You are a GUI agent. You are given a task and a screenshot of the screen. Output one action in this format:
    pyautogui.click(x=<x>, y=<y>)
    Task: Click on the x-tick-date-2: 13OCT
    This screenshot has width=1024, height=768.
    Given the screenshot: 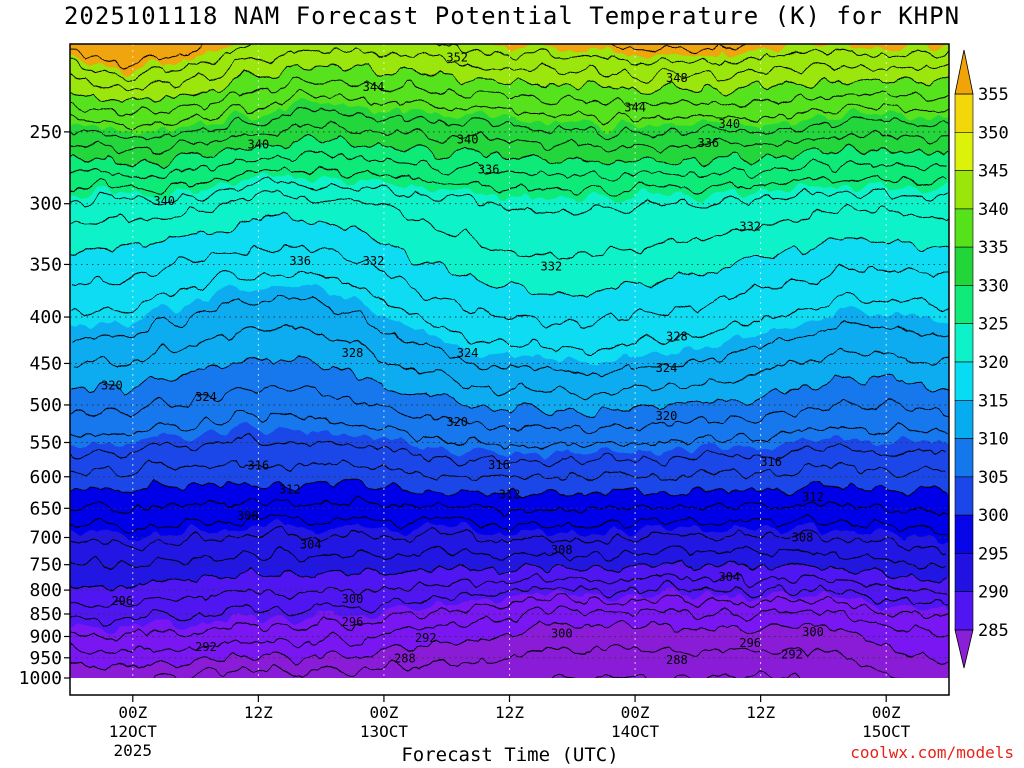 What is the action you would take?
    pyautogui.click(x=384, y=731)
    